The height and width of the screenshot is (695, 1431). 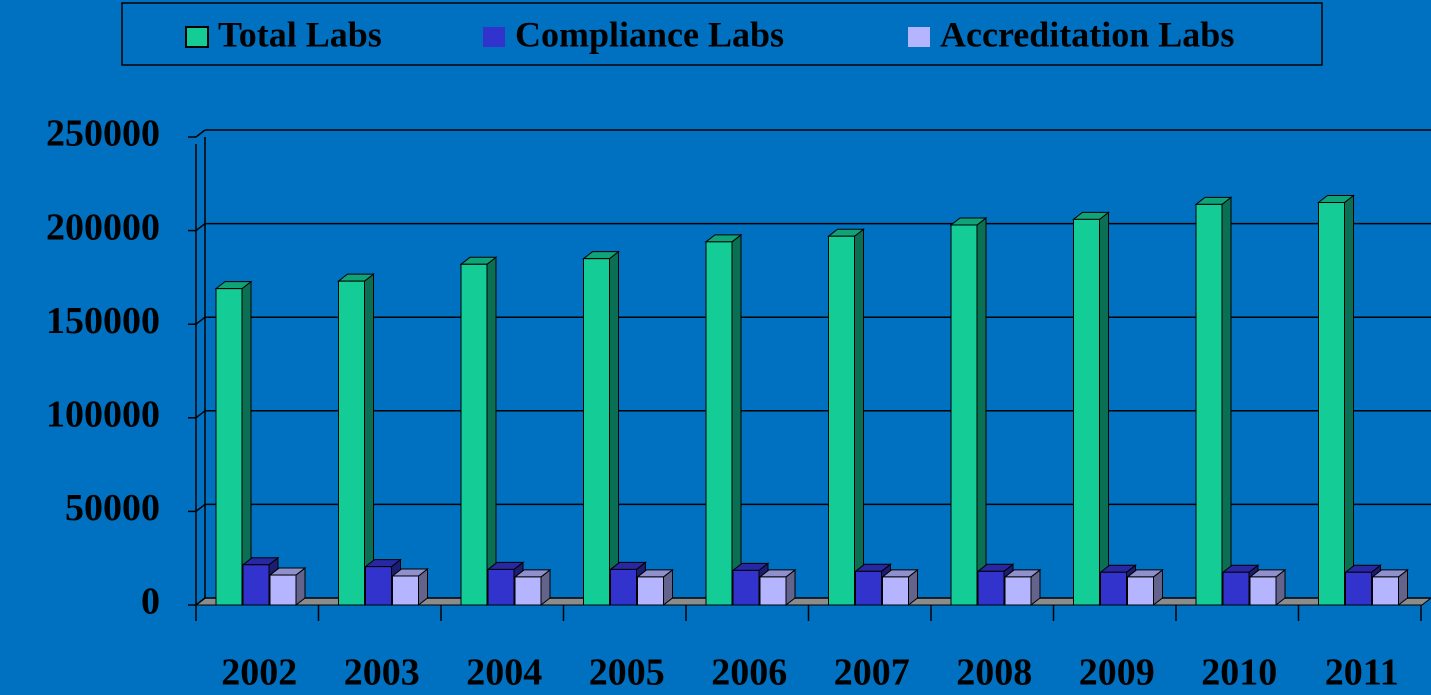 What do you see at coordinates (300, 34) in the screenshot?
I see `legend-label: Total Labs` at bounding box center [300, 34].